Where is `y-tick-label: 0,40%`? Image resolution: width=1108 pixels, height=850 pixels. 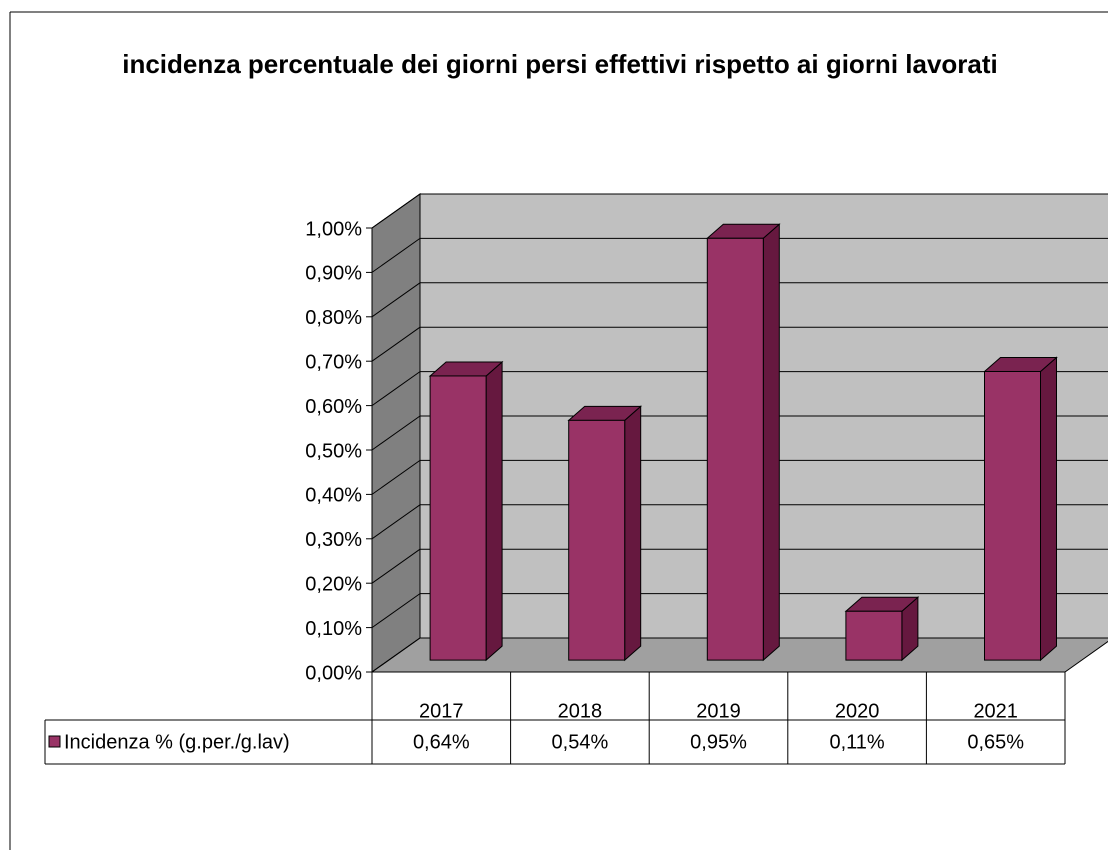
y-tick-label: 0,40% is located at coordinates (333, 496).